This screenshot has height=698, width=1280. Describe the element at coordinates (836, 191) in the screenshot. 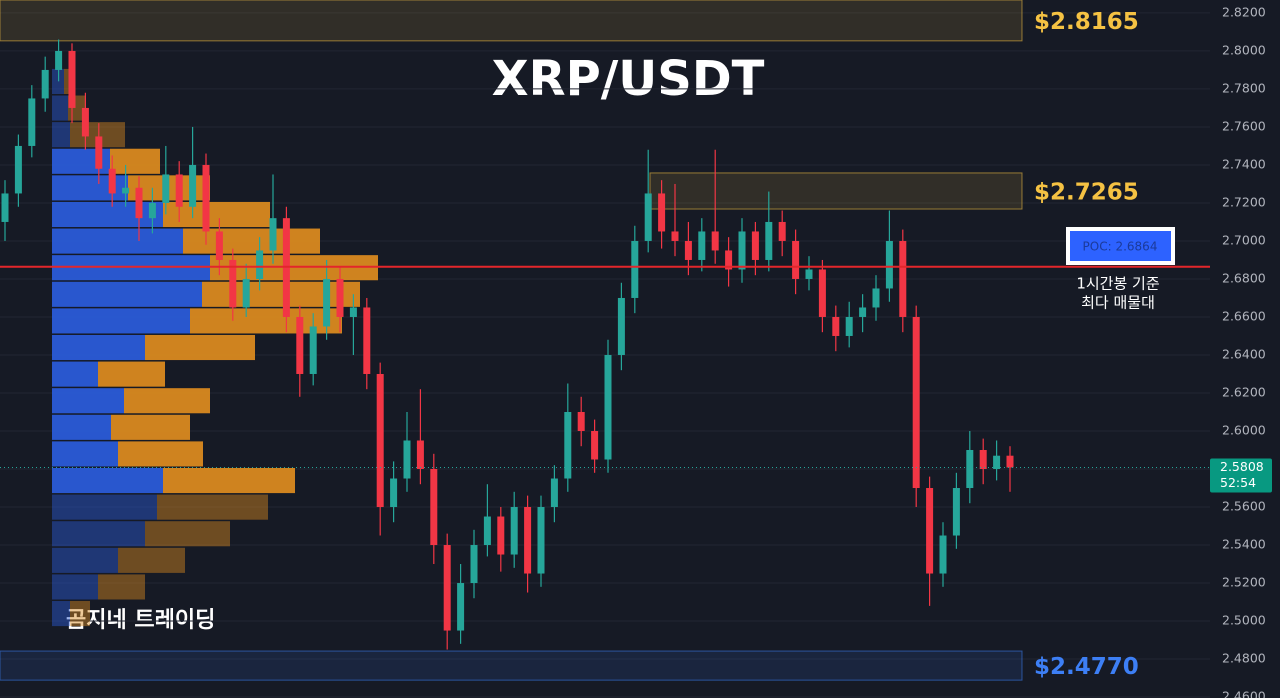

I see `zone` at that location.